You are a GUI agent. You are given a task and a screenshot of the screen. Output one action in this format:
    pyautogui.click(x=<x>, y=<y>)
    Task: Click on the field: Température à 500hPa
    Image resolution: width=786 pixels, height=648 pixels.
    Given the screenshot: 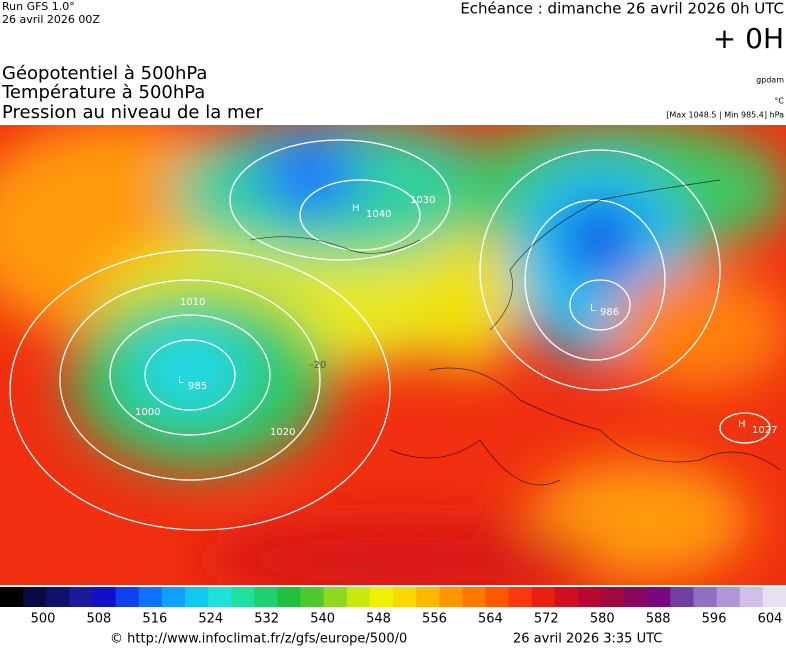 What is the action you would take?
    pyautogui.click(x=103, y=92)
    